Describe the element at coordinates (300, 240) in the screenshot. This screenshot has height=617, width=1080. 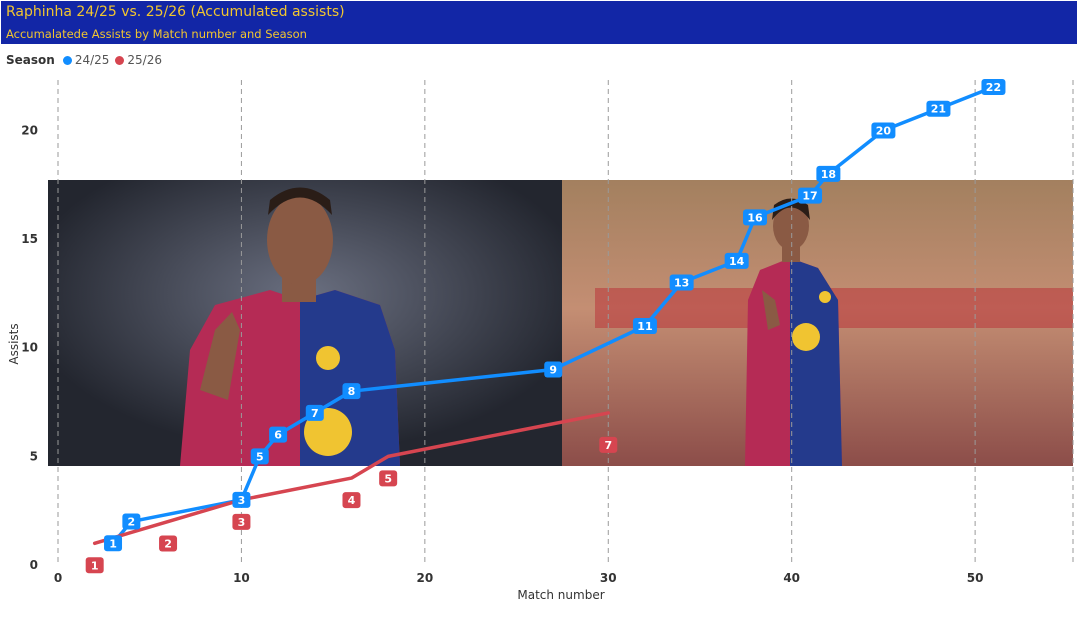
I see `player-left-head` at that location.